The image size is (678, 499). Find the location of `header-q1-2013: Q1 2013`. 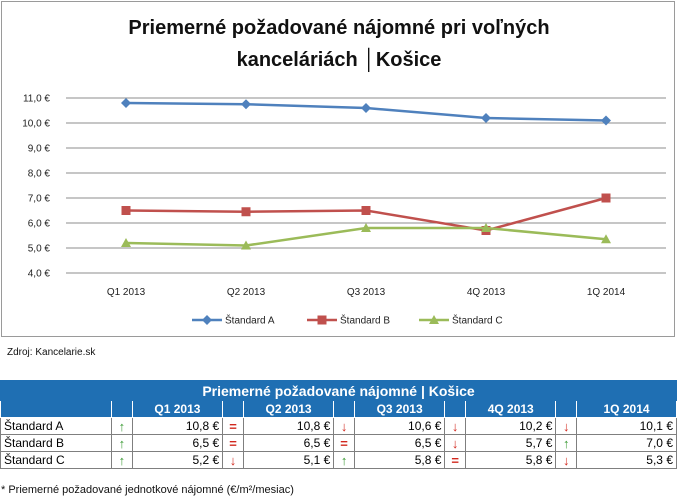

header-q1-2013: Q1 2013 is located at coordinates (177, 409).